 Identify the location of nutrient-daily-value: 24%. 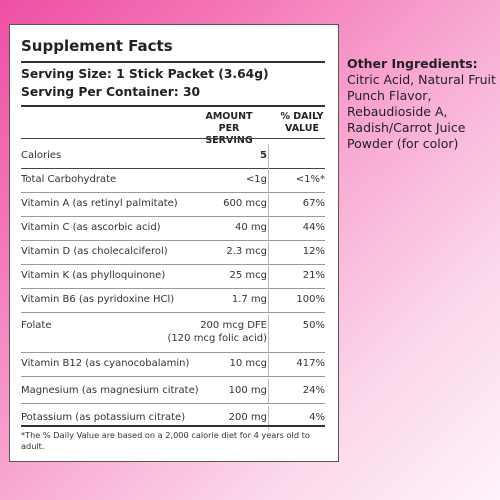
(313, 390).